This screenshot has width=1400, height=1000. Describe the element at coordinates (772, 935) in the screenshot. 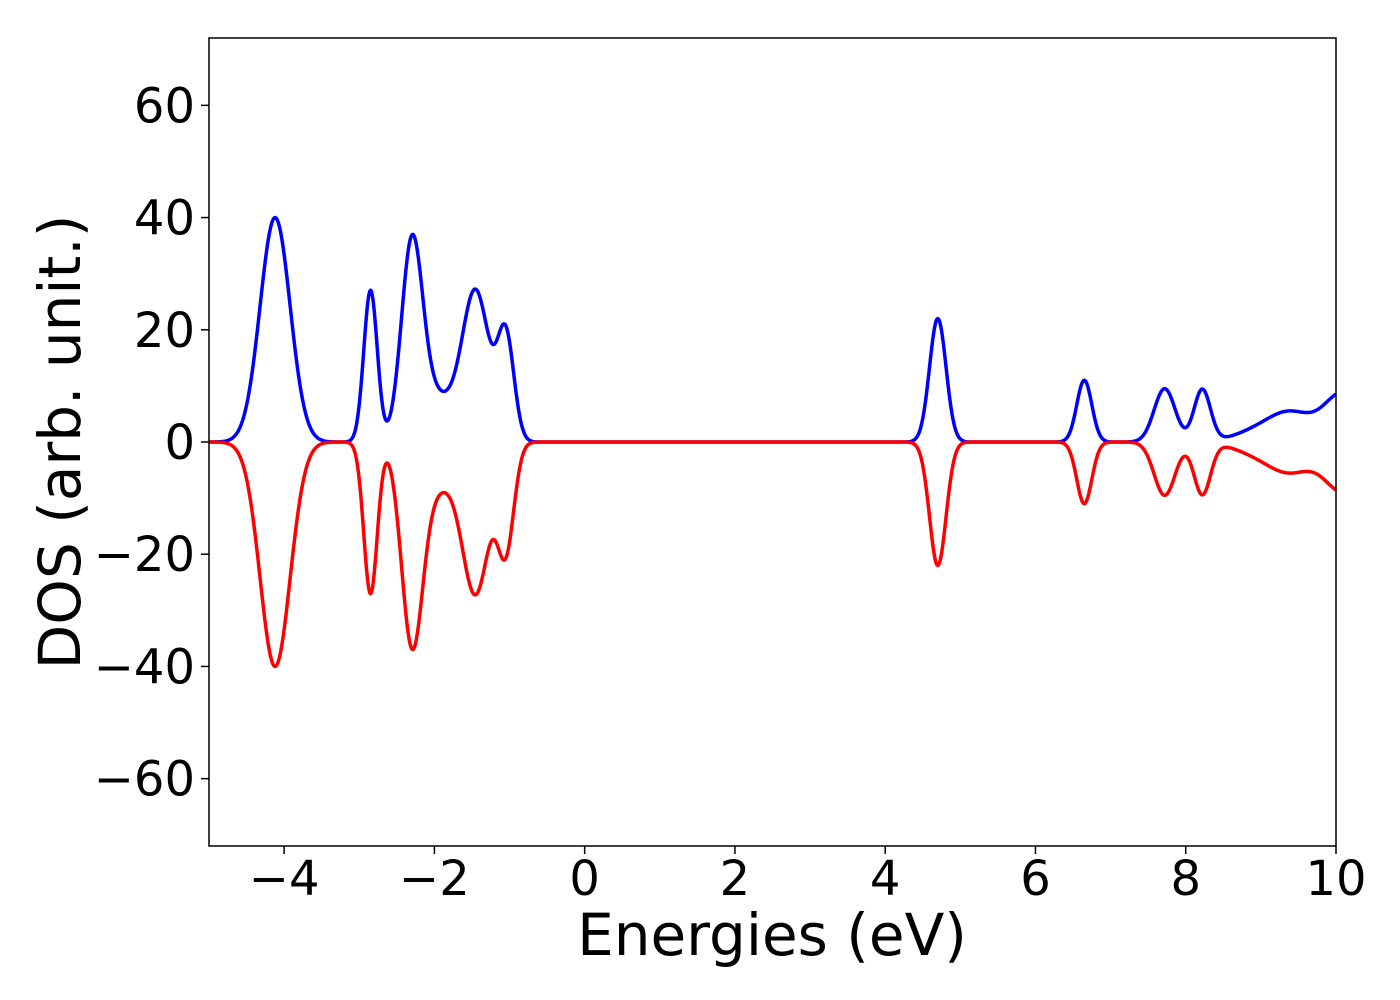

I see `x-axis-label: Energies (eV)` at that location.